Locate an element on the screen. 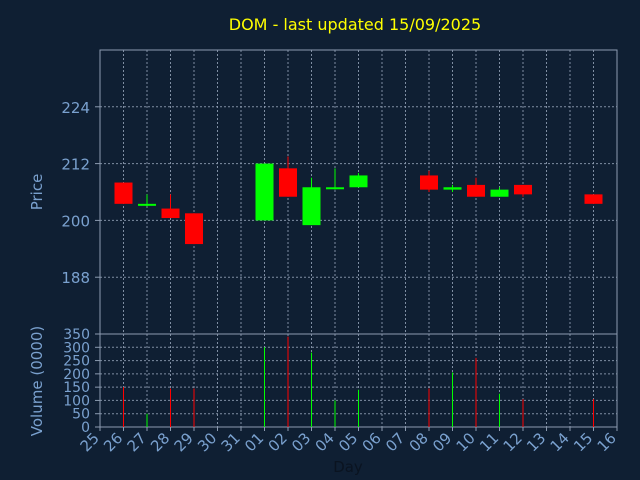 This screenshot has height=480, width=640. x-tick-label: 28 is located at coordinates (160, 442).